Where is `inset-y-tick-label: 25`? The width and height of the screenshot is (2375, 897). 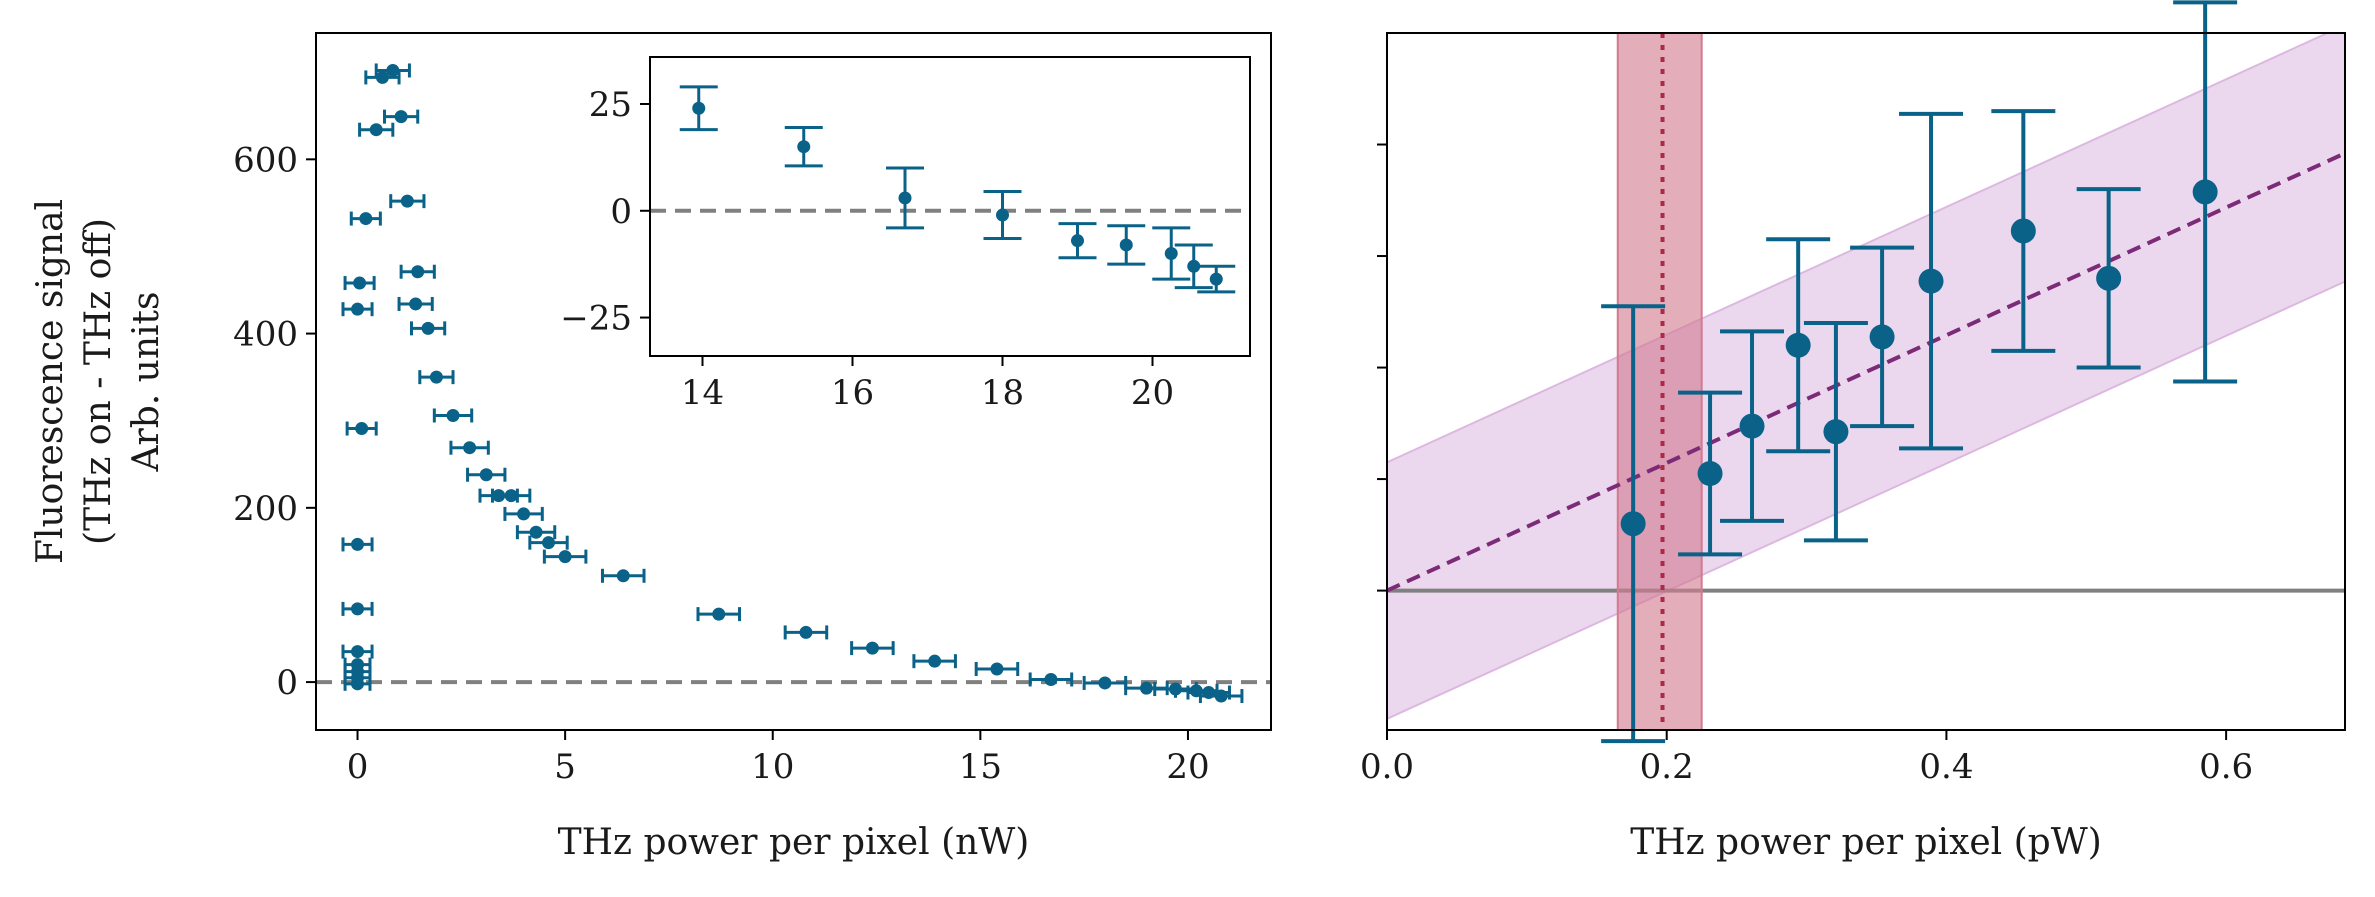
inset-y-tick-label: 25 is located at coordinates (610, 105).